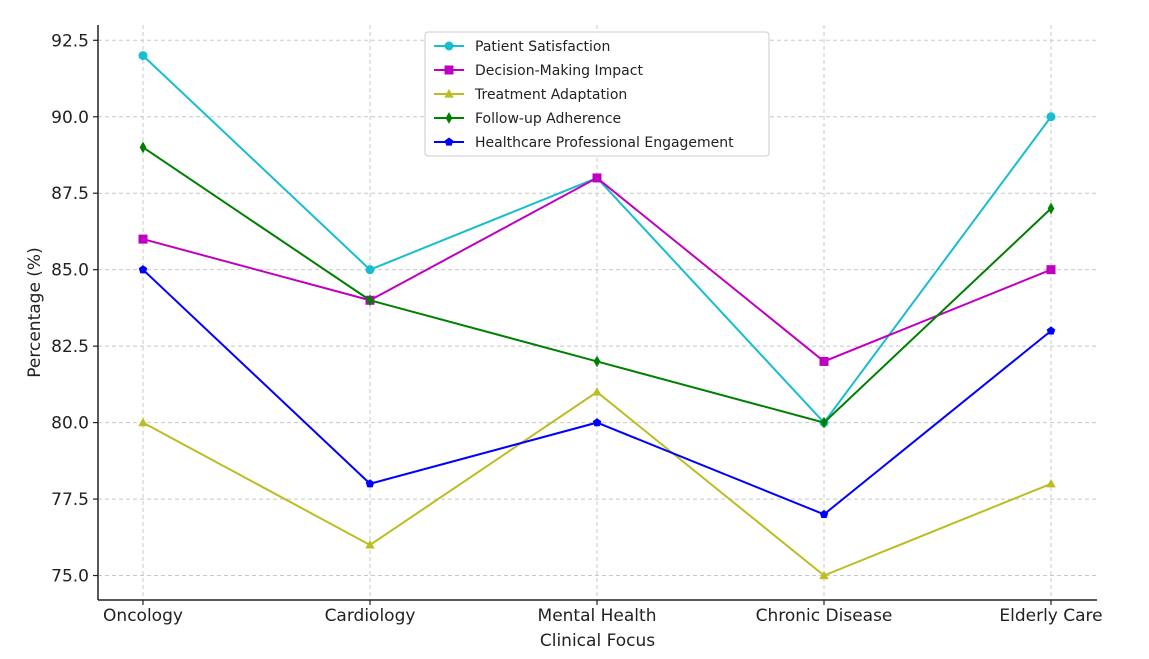 The image size is (1149, 659). Describe the element at coordinates (70, 347) in the screenshot. I see `y-tick-label: 82.5` at that location.